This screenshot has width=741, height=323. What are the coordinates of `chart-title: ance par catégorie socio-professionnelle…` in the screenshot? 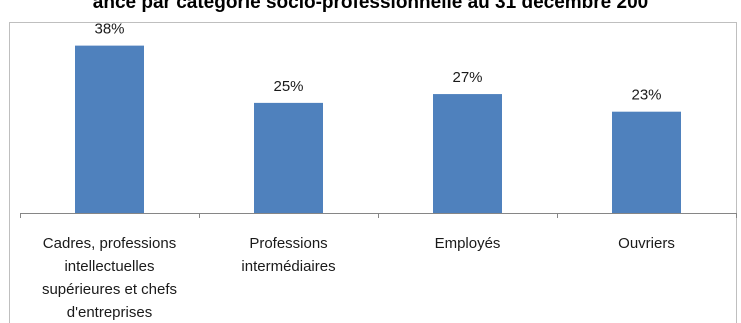 It's located at (370, 6).